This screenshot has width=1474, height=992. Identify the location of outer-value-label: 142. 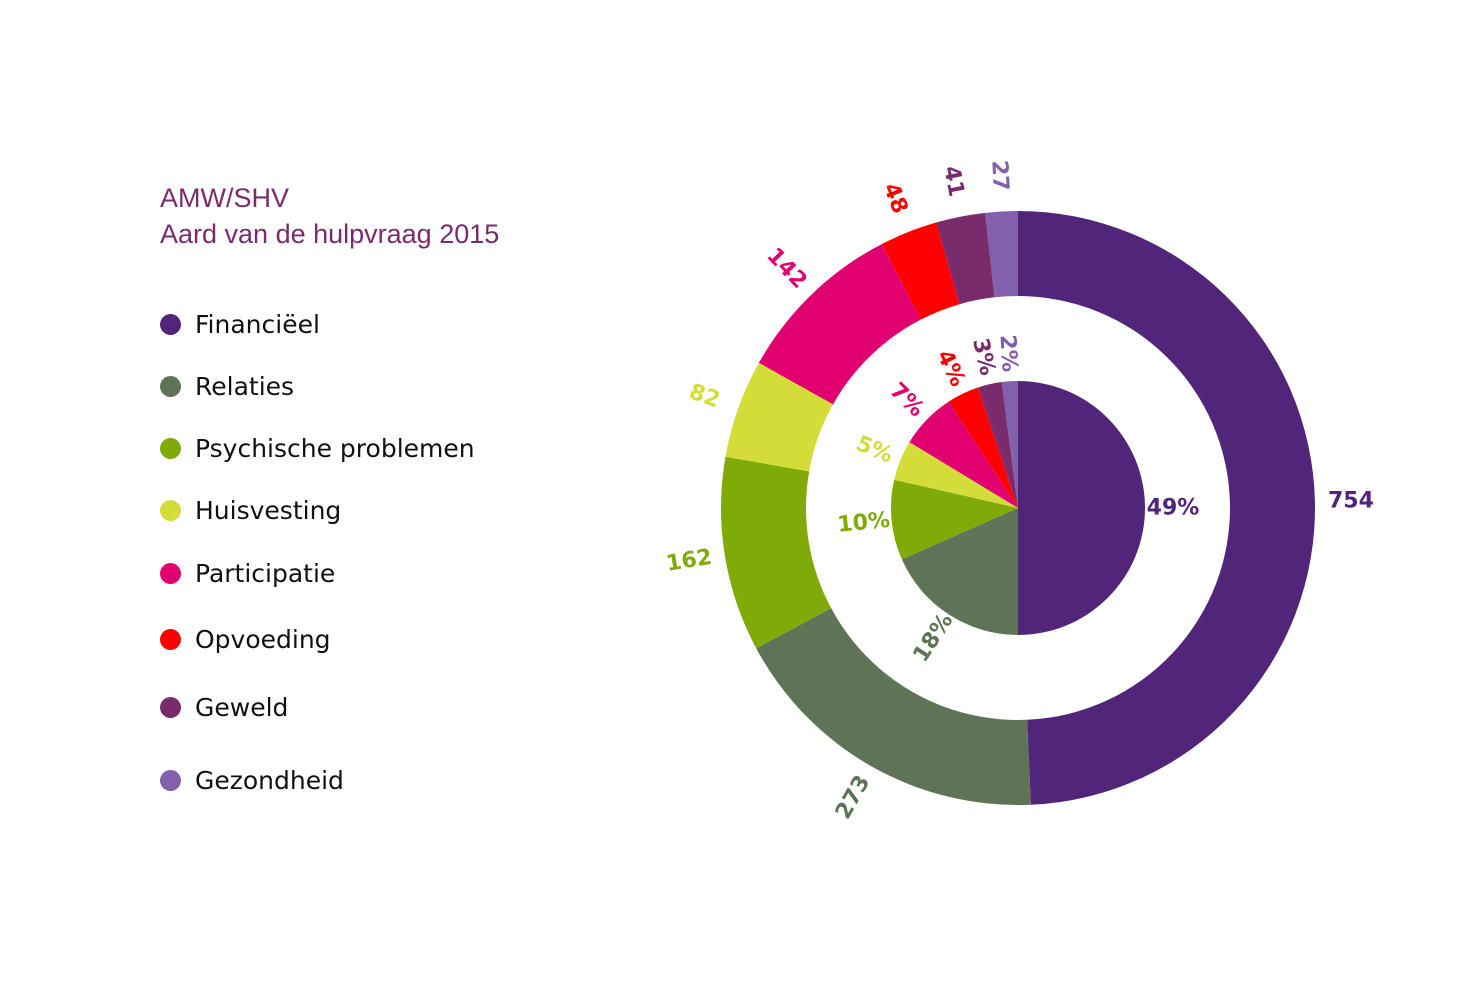
(787, 268).